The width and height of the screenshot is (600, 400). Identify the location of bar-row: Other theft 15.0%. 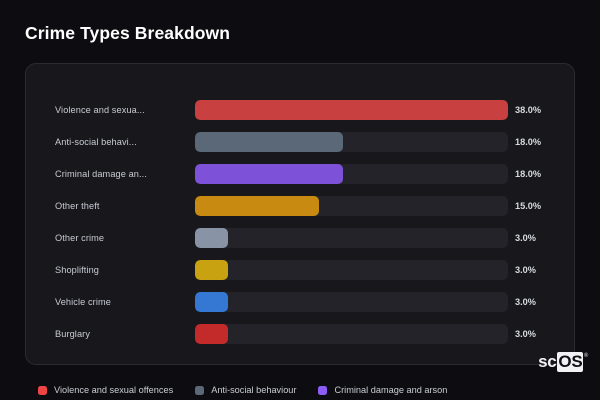
(300, 206).